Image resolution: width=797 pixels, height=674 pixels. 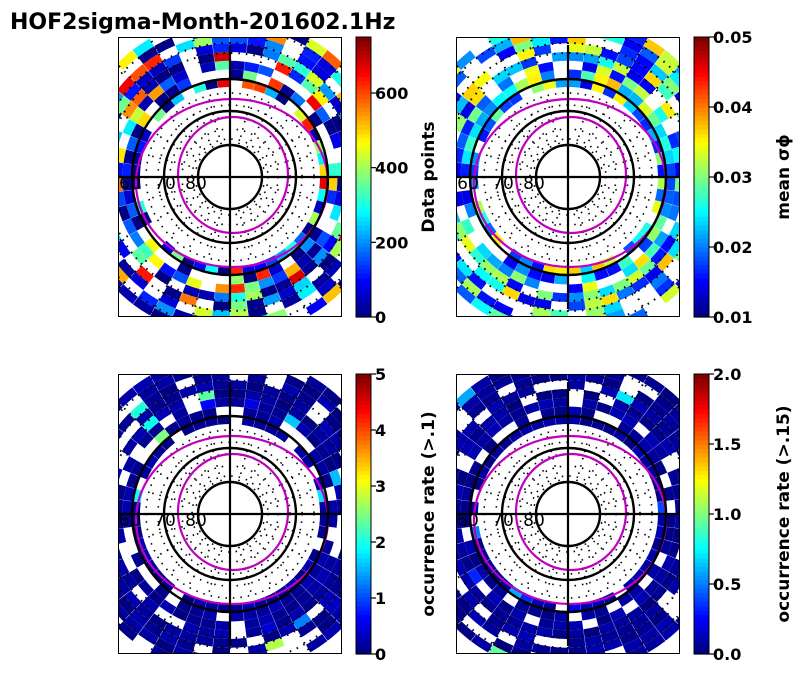 What do you see at coordinates (743, 177) in the screenshot?
I see `colorbar-2: 0.01 0.02 0.03 0.04 0.05 mean σϕ` at bounding box center [743, 177].